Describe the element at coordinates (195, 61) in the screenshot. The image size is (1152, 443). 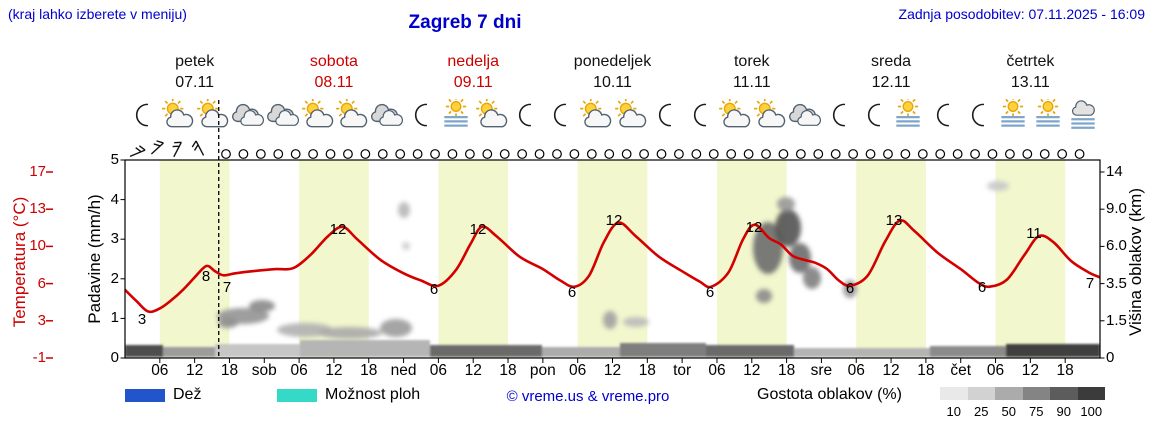
I see `day-name: petek` at that location.